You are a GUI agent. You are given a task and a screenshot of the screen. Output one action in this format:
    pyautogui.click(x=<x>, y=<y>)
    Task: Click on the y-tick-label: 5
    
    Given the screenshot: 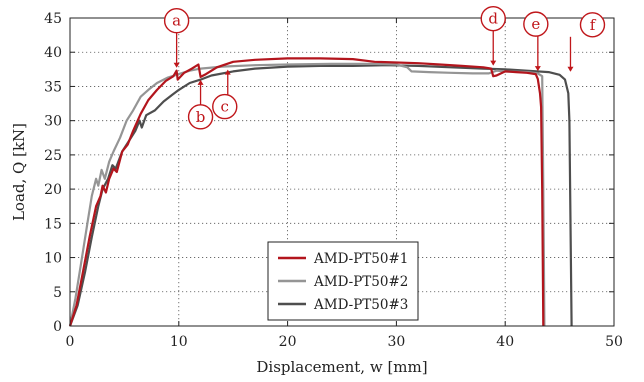 What is the action you would take?
    pyautogui.click(x=57, y=293)
    